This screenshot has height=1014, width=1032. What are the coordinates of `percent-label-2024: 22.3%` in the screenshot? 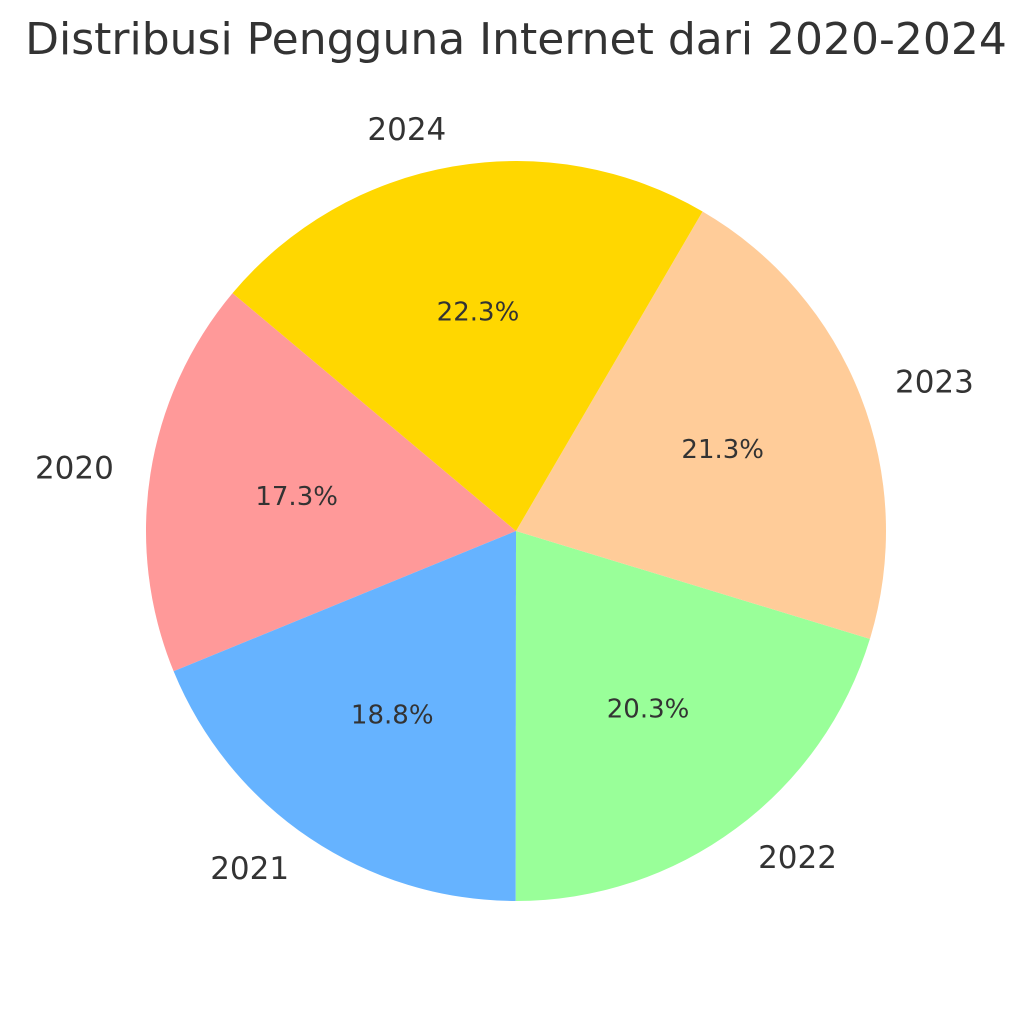 It's located at (478, 312).